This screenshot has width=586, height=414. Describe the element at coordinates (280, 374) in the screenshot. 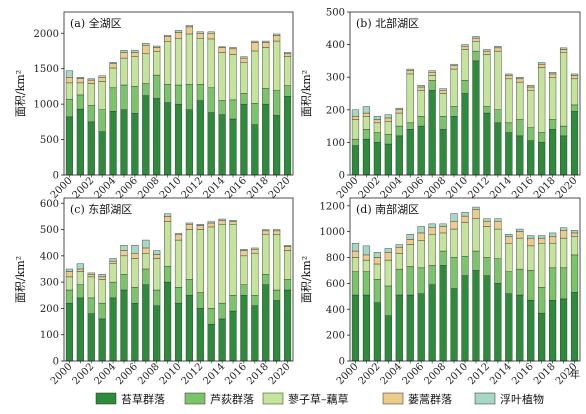

I see `x-tick-label: 2020` at that location.